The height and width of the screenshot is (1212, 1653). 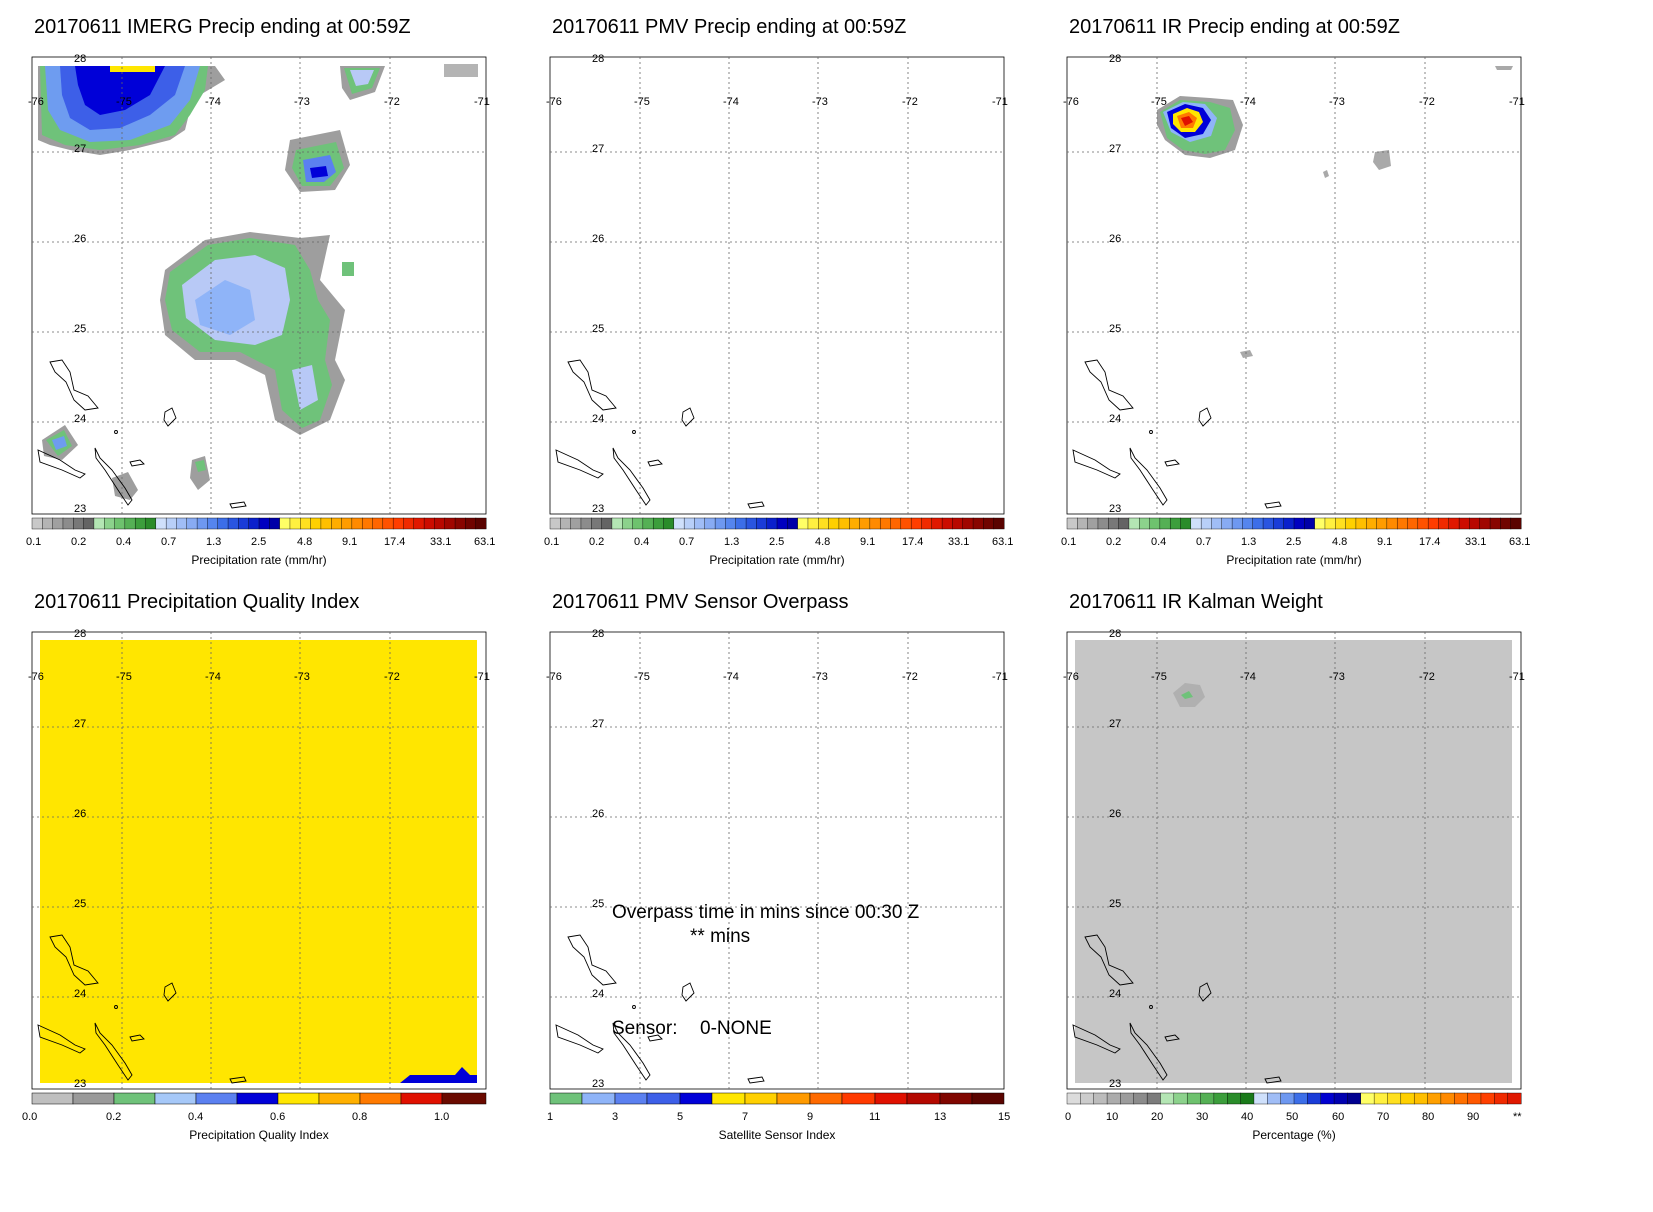 I want to click on svg-text: 90, so click(x=1473, y=1117).